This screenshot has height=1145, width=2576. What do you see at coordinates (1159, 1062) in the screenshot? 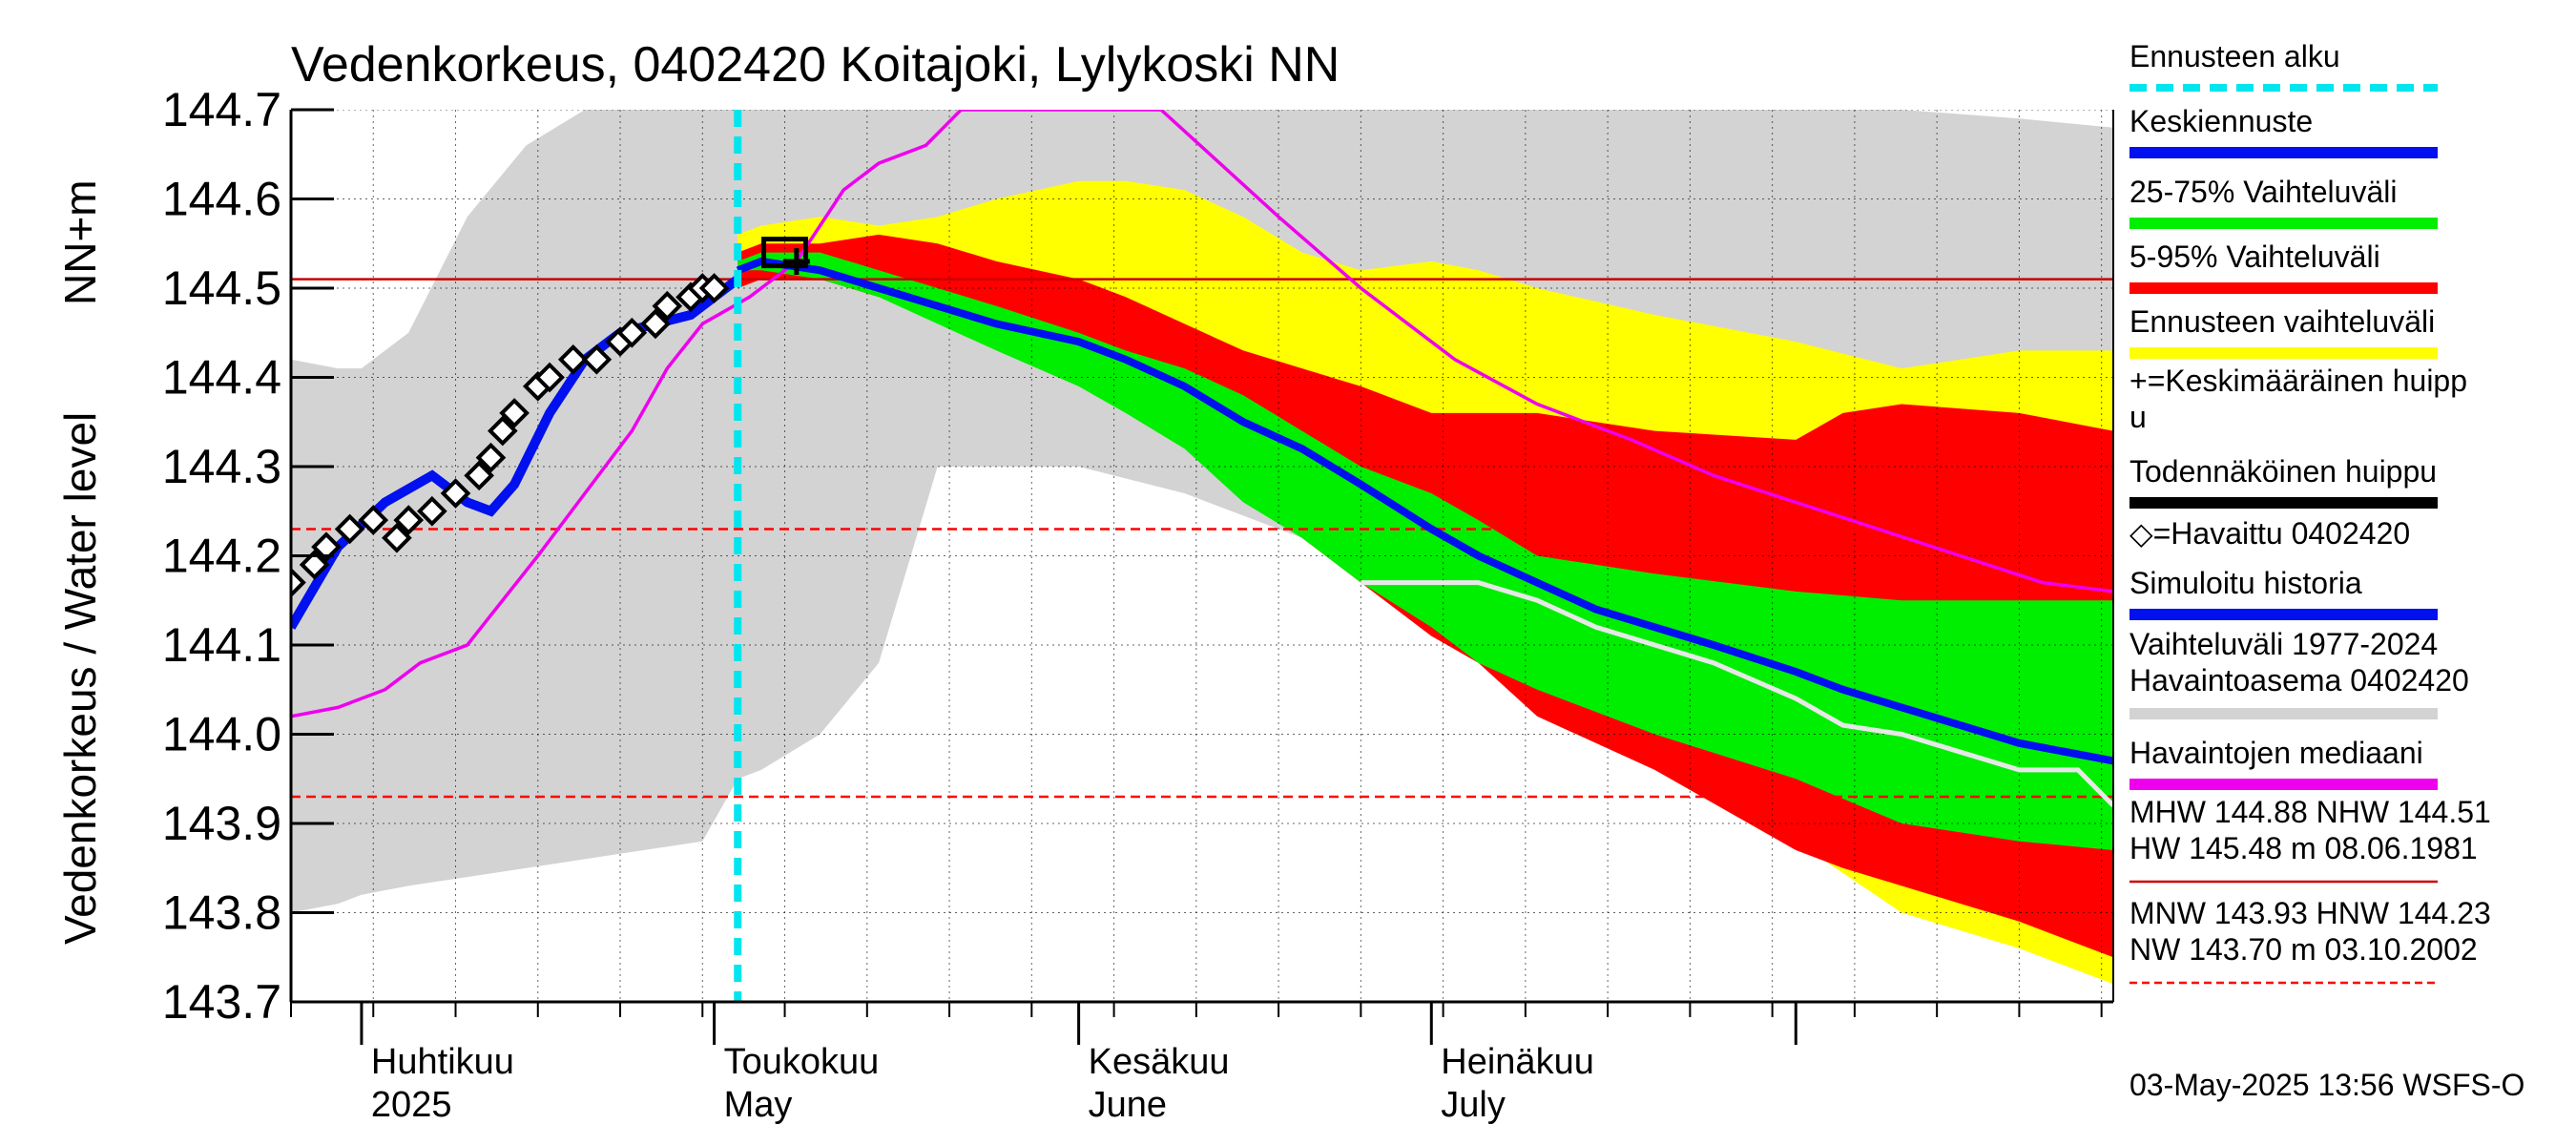
I see `x-month-label: Kesäkuu` at bounding box center [1159, 1062].